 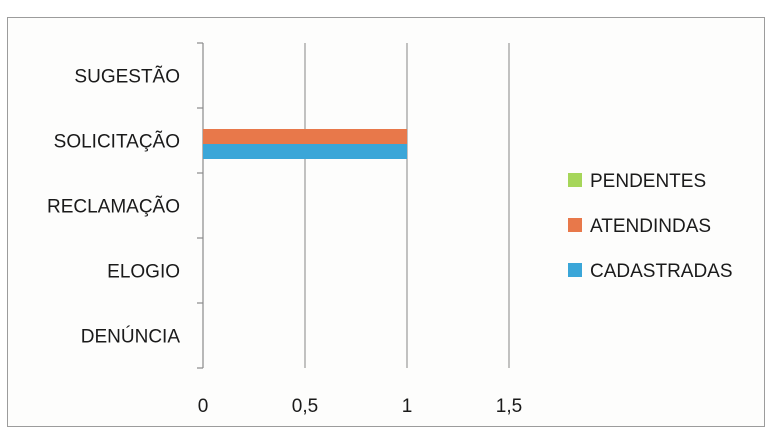 I want to click on bars, so click(x=305, y=144).